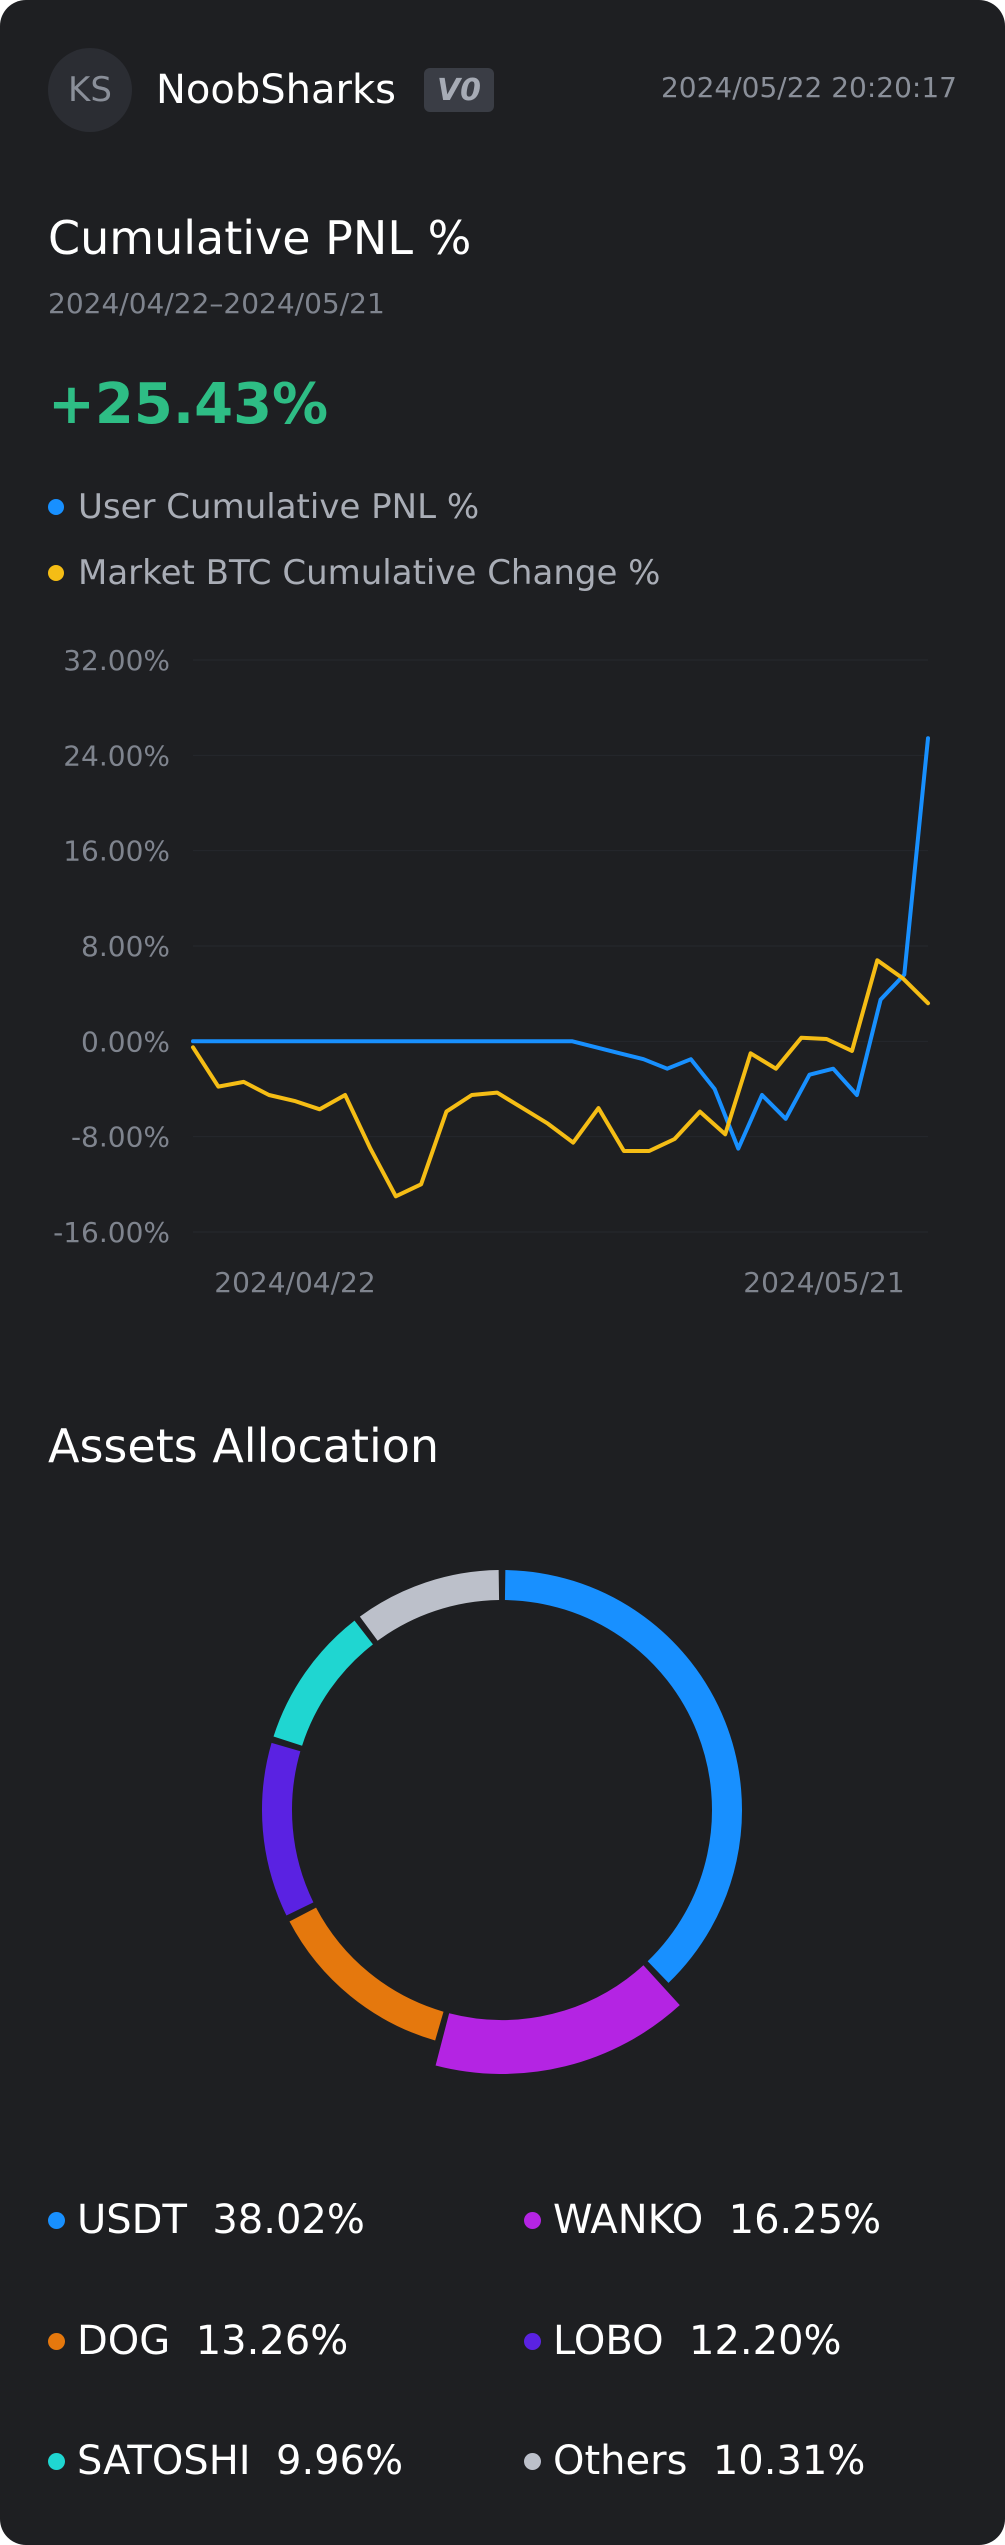 The image size is (1005, 2545). What do you see at coordinates (276, 90) in the screenshot?
I see `username: NoobSharks` at bounding box center [276, 90].